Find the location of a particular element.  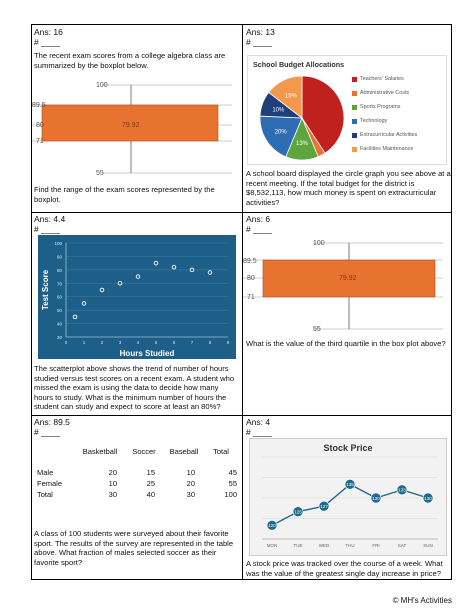

header-cell: Baseball is located at coordinates (184, 451).